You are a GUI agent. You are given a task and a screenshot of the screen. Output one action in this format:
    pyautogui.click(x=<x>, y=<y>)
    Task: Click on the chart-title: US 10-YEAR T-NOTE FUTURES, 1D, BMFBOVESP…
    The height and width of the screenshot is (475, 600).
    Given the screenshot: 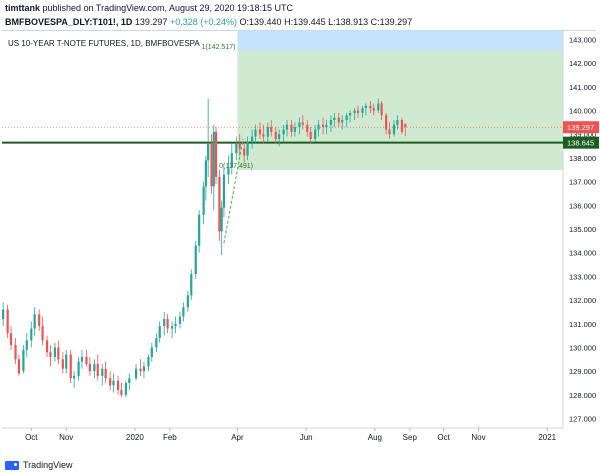 What is the action you would take?
    pyautogui.click(x=104, y=43)
    